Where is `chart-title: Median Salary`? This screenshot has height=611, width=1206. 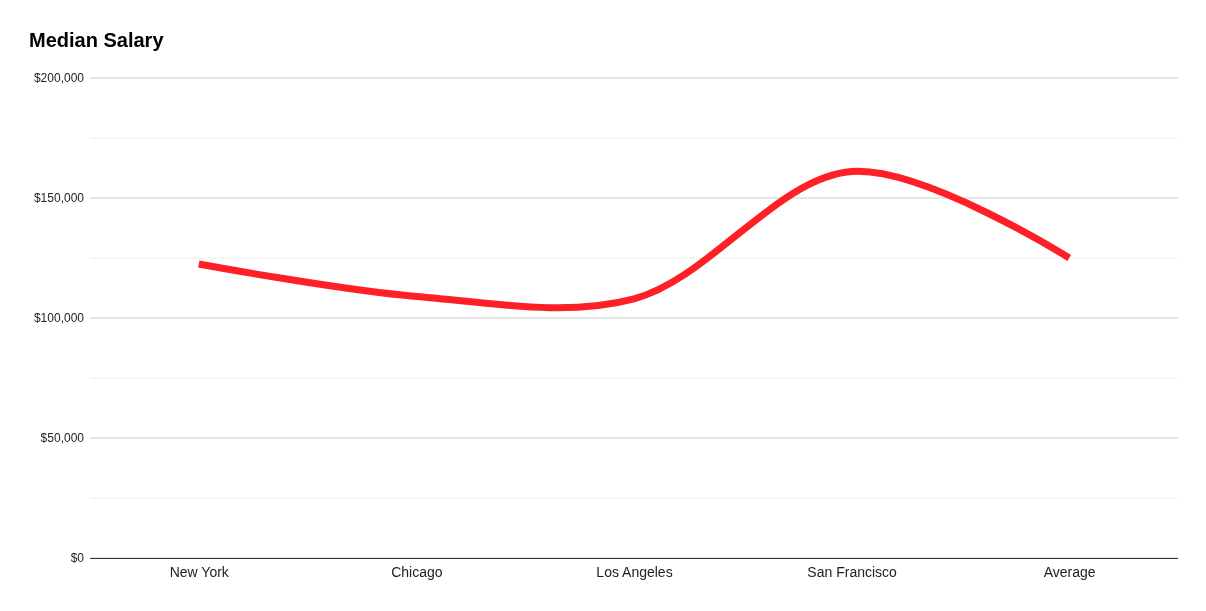 chart-title: Median Salary is located at coordinates (97, 40).